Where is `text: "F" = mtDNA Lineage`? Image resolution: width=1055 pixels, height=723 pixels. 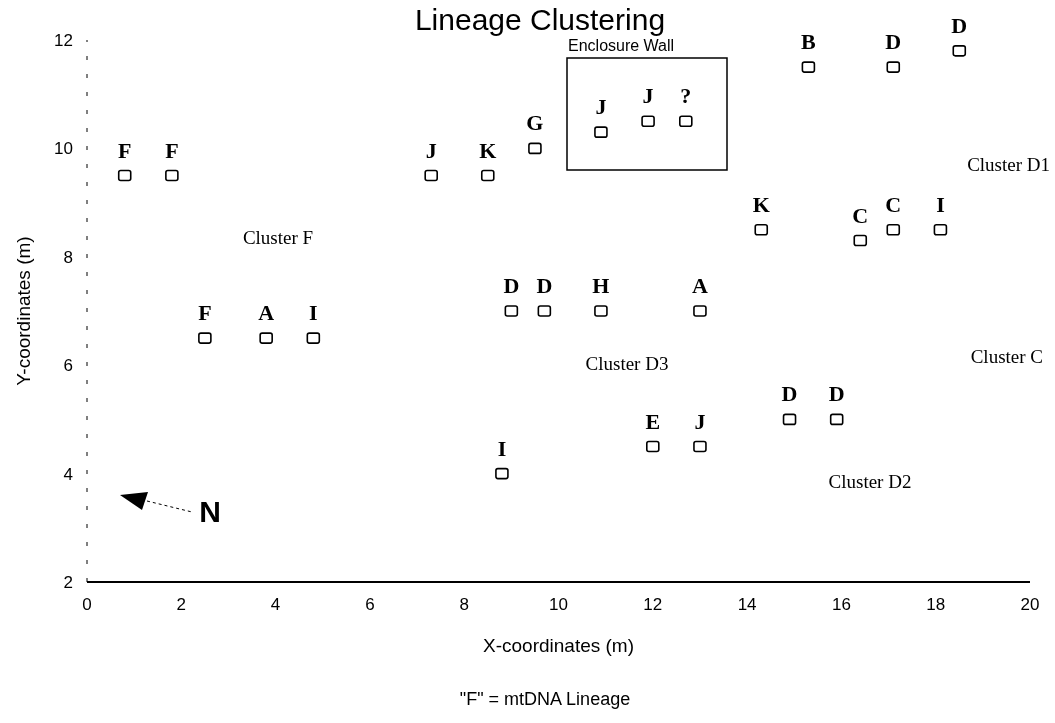 text: "F" = mtDNA Lineage is located at coordinates (545, 699).